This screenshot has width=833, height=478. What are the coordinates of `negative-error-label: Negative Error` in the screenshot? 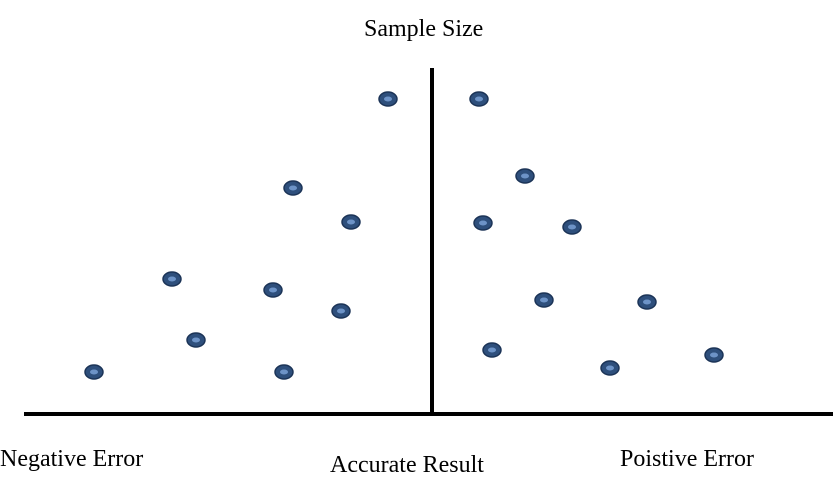 It's located at (72, 459).